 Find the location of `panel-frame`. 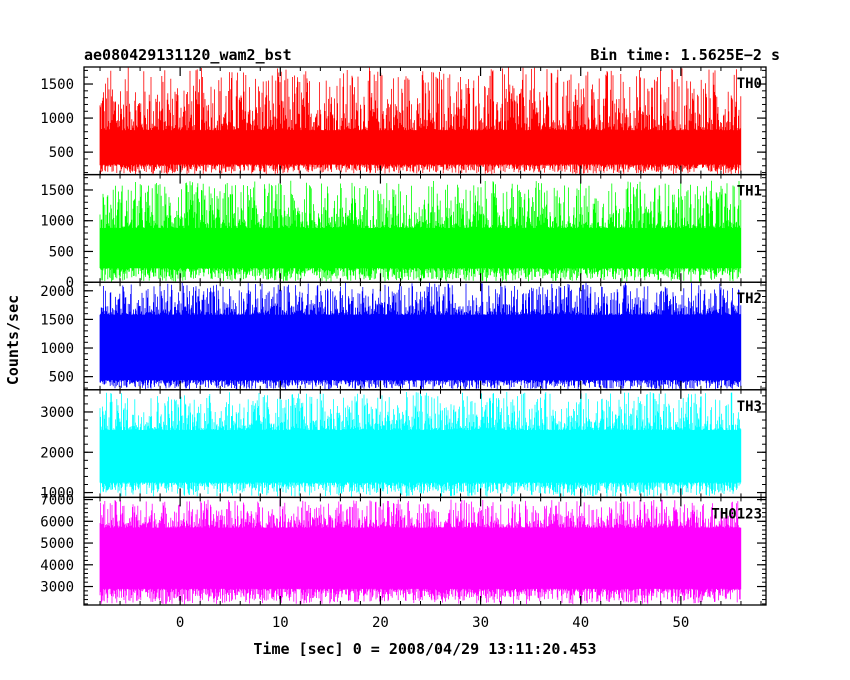

panel-frame is located at coordinates (425, 551).